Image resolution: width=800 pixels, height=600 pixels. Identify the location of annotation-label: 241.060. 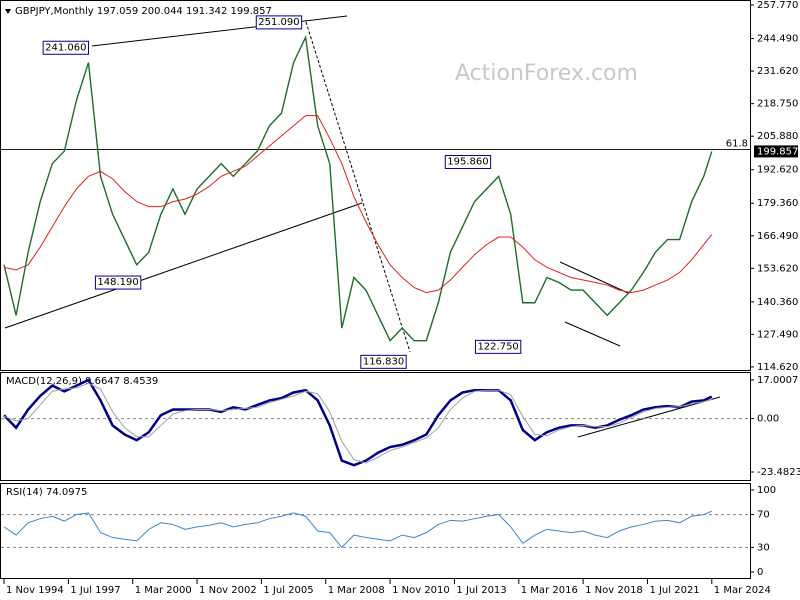
(65, 47).